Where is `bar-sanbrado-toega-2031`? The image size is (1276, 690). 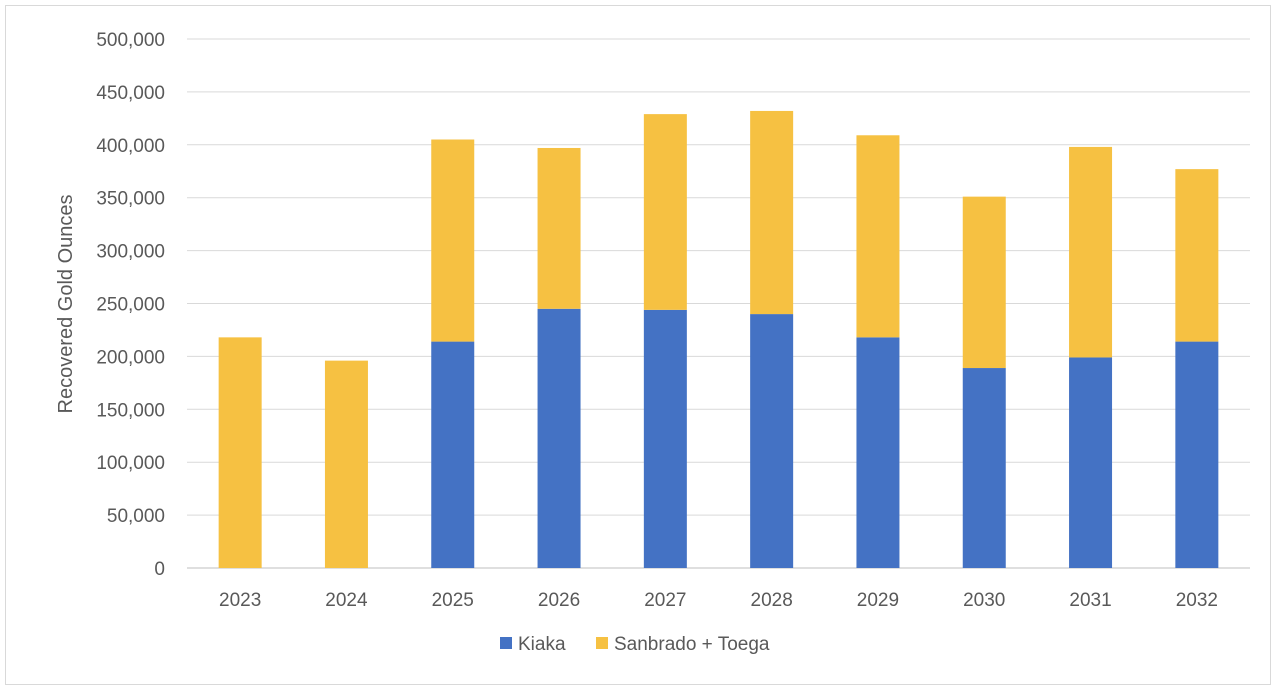
bar-sanbrado-toega-2031 is located at coordinates (1091, 252).